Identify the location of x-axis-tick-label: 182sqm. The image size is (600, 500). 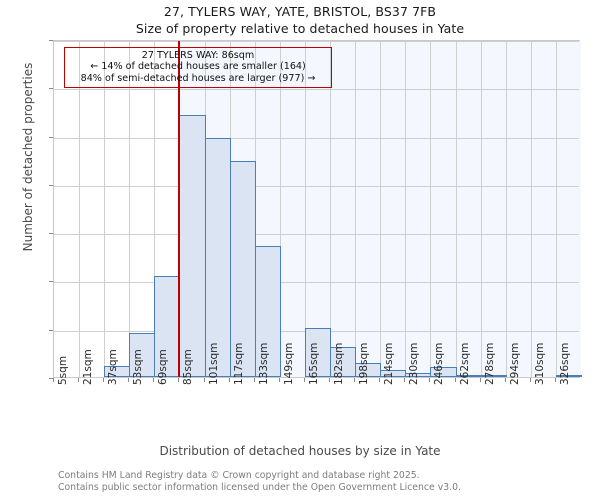
(339, 363).